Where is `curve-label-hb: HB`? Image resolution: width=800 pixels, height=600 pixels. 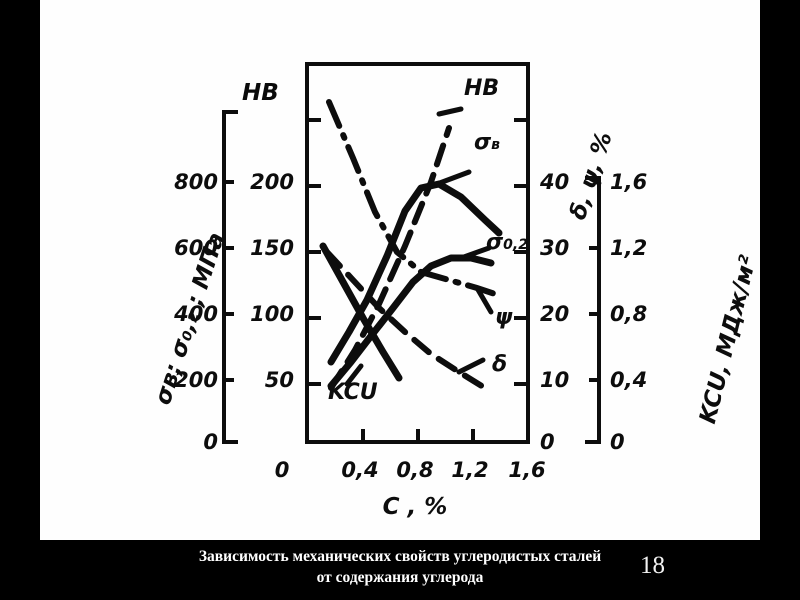
curve-label-hb: HB is located at coordinates (482, 88).